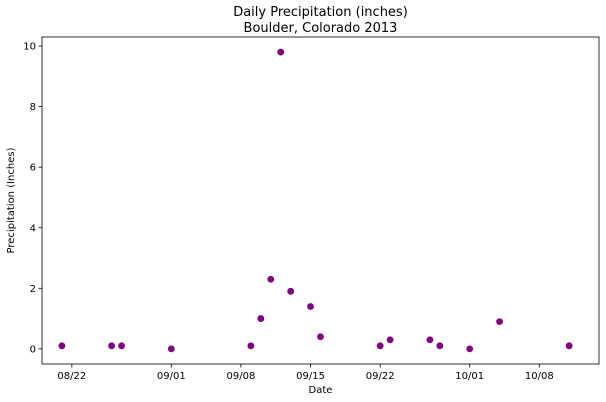 This screenshot has height=402, width=606. What do you see at coordinates (29, 47) in the screenshot?
I see `y-tick-label: 10` at bounding box center [29, 47].